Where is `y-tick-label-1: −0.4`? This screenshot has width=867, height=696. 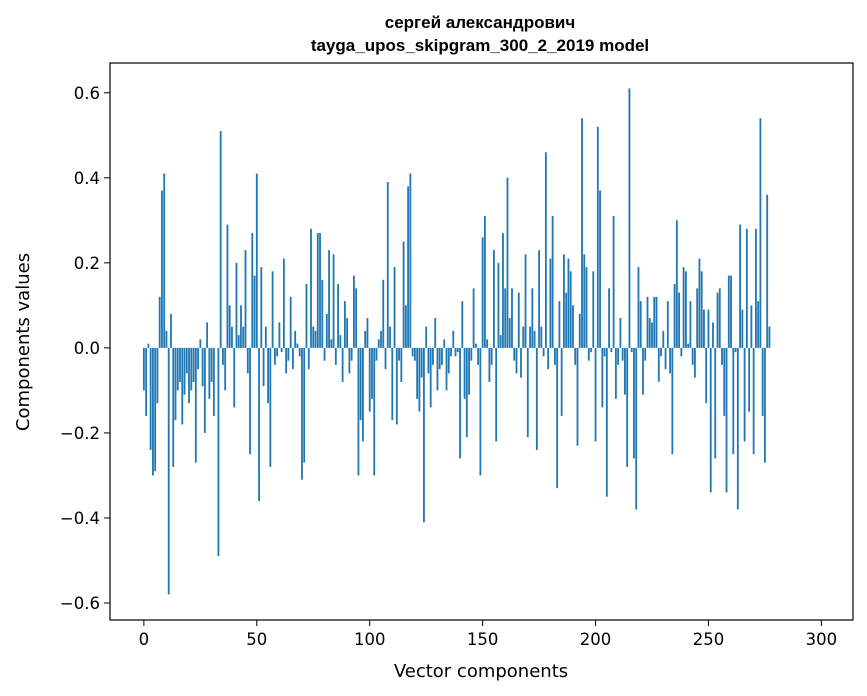
y-tick-label-1: −0.4 is located at coordinates (80, 518).